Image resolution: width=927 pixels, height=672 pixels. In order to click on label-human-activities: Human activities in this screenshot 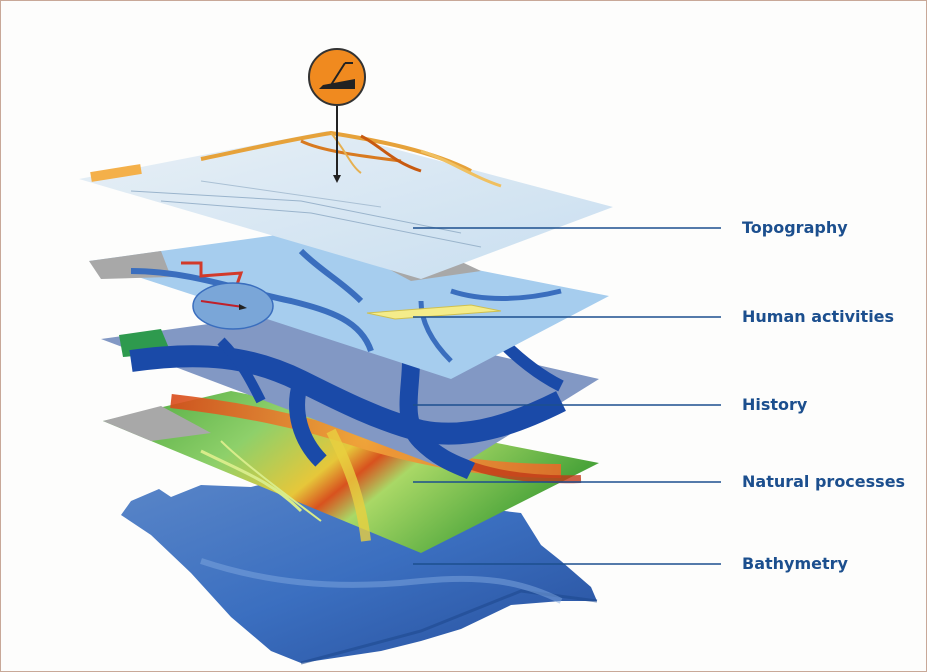, I will do `click(818, 316)`.